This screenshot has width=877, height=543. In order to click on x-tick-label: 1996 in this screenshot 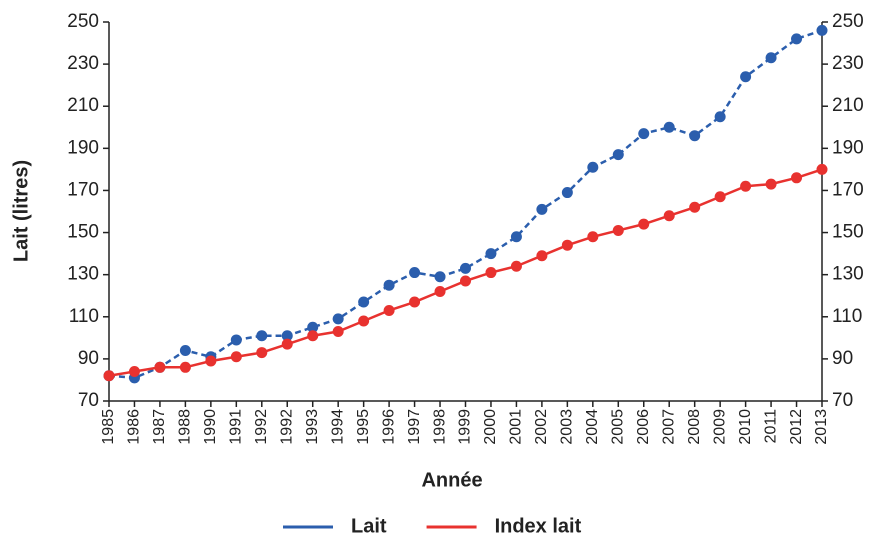, I will do `click(388, 427)`.